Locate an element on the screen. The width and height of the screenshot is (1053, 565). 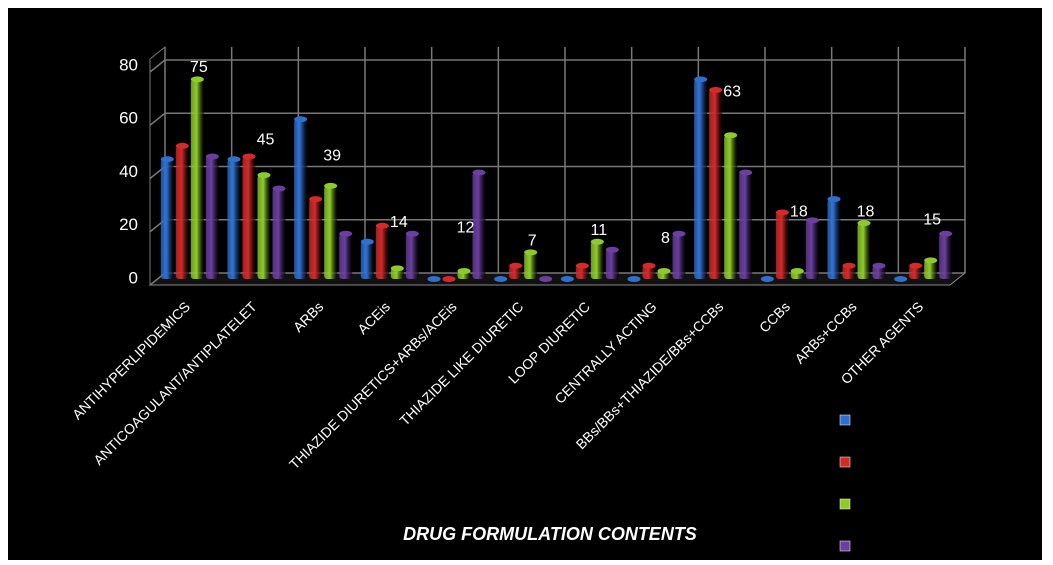
y-tick-label: 20 is located at coordinates (128, 224).